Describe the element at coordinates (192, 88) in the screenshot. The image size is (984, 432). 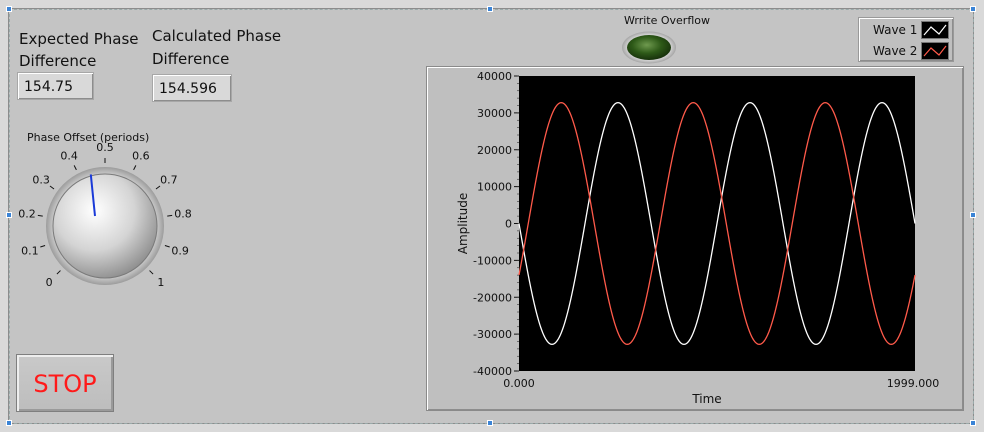
I see `calculated-phase-indicator: 154.596` at that location.